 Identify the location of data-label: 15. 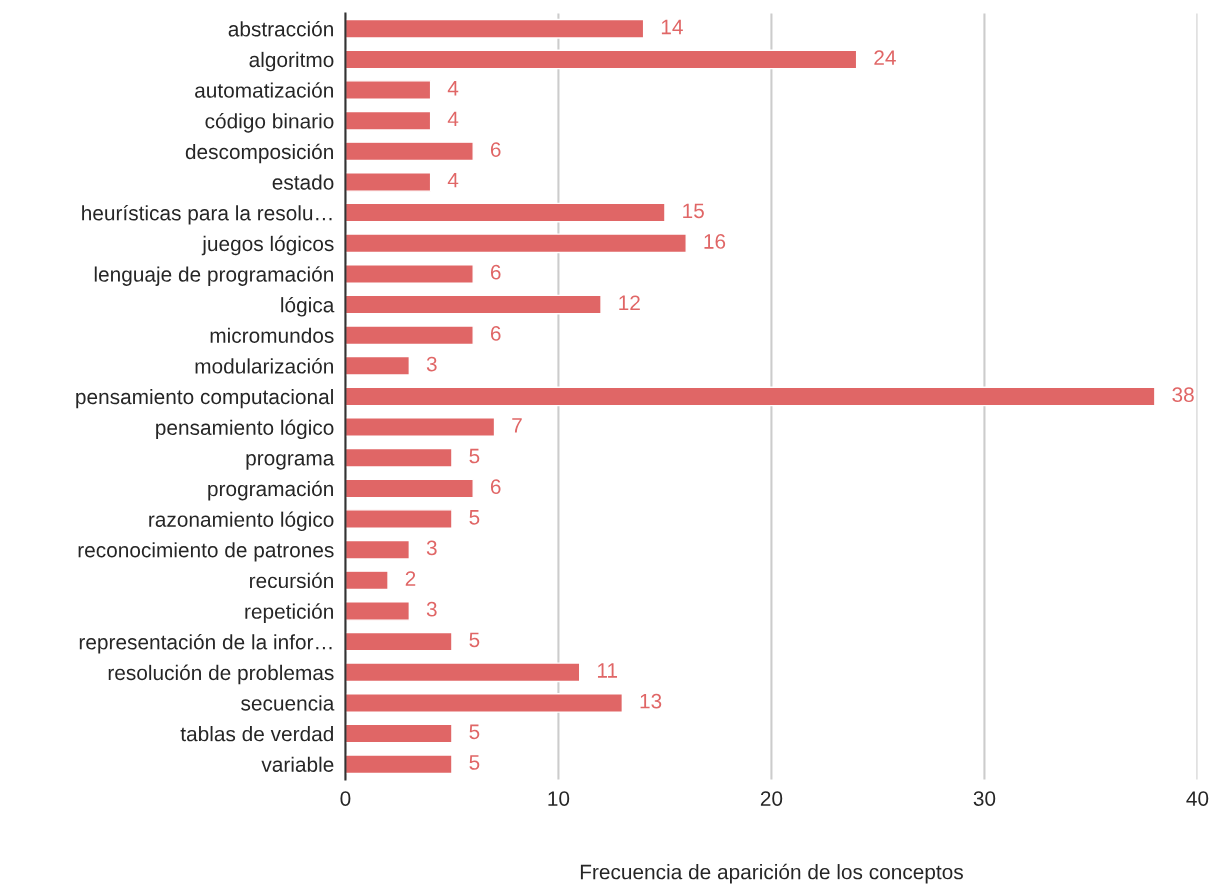
(693, 211).